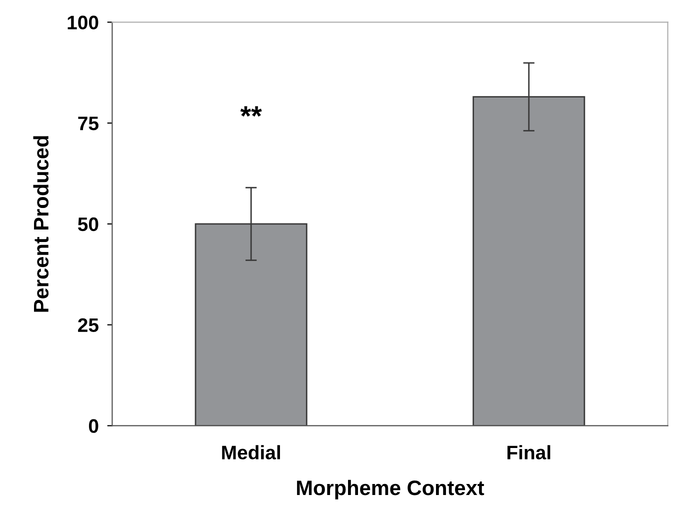 The width and height of the screenshot is (680, 516). Describe the element at coordinates (390, 490) in the screenshot. I see `x-axis-title: Morpheme Context` at that location.